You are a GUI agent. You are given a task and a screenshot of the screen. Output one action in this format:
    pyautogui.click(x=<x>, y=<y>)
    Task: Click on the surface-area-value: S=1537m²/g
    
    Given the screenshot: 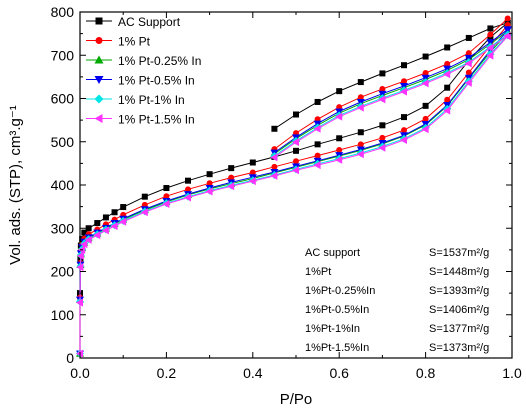 What is the action you would take?
    pyautogui.click(x=459, y=253)
    